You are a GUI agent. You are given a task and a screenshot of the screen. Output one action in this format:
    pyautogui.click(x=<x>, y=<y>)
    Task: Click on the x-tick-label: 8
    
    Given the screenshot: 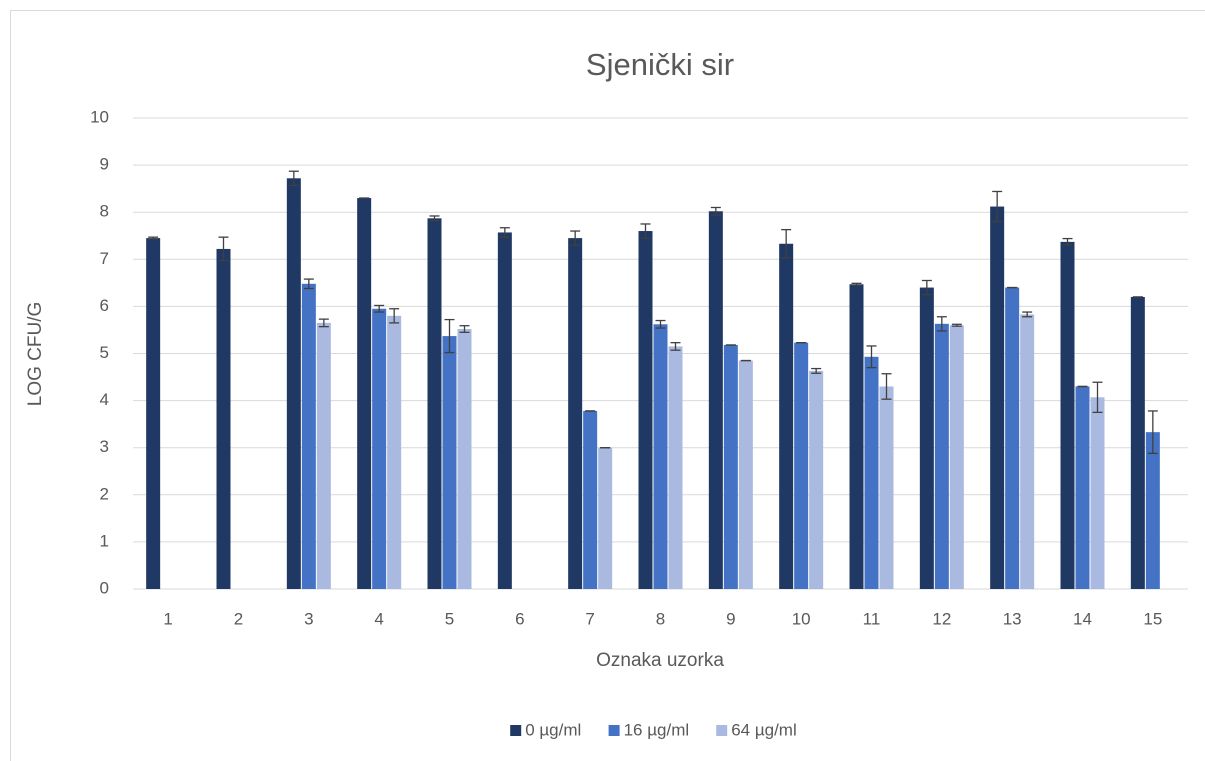 What is the action you would take?
    pyautogui.click(x=660, y=618)
    